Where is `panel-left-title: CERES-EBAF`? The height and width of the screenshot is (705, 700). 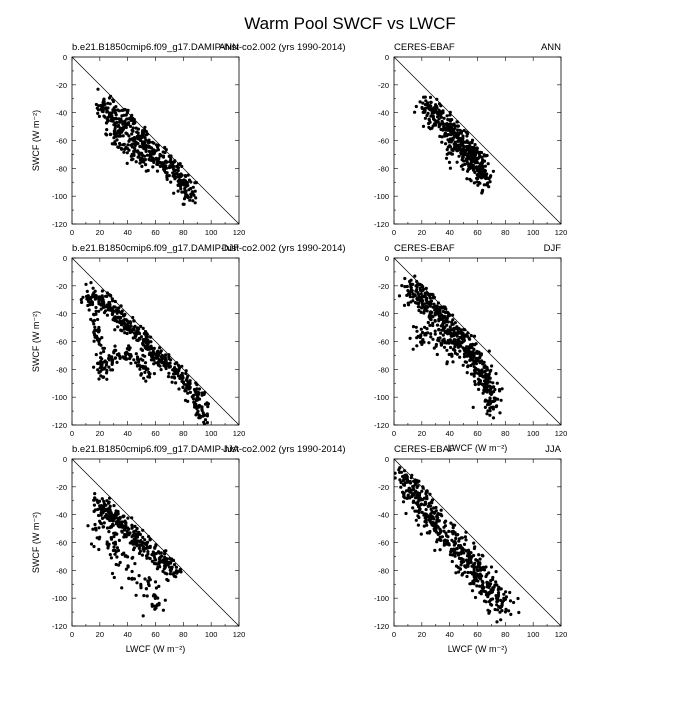
panel-left-title: CERES-EBAF is located at coordinates (424, 449).